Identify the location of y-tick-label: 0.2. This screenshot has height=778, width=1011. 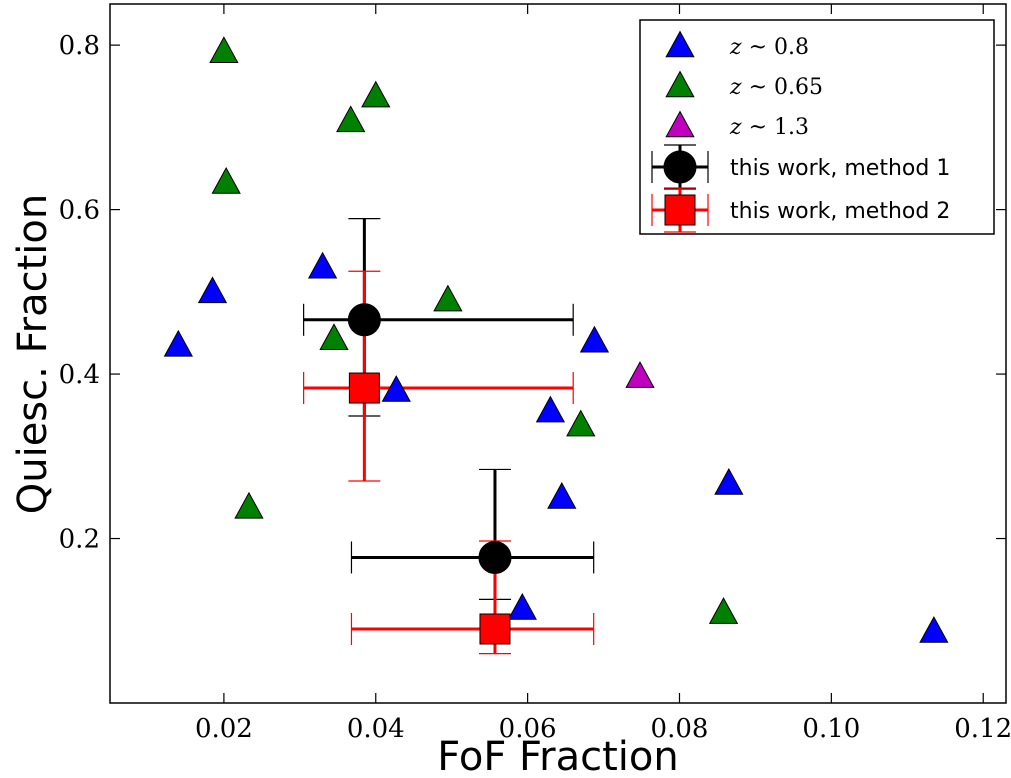
(79, 540).